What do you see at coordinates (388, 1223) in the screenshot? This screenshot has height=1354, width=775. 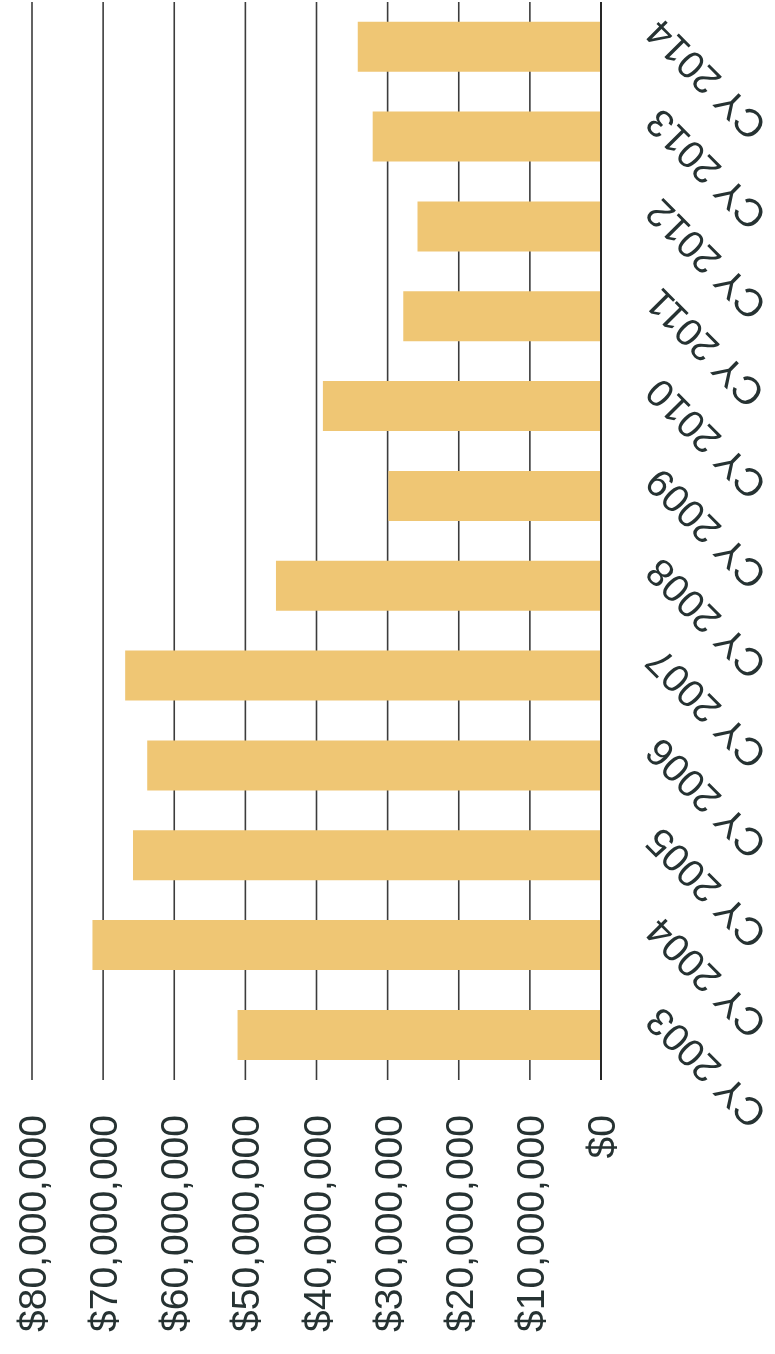 I see `x-tick-label: $30,000,000` at bounding box center [388, 1223].